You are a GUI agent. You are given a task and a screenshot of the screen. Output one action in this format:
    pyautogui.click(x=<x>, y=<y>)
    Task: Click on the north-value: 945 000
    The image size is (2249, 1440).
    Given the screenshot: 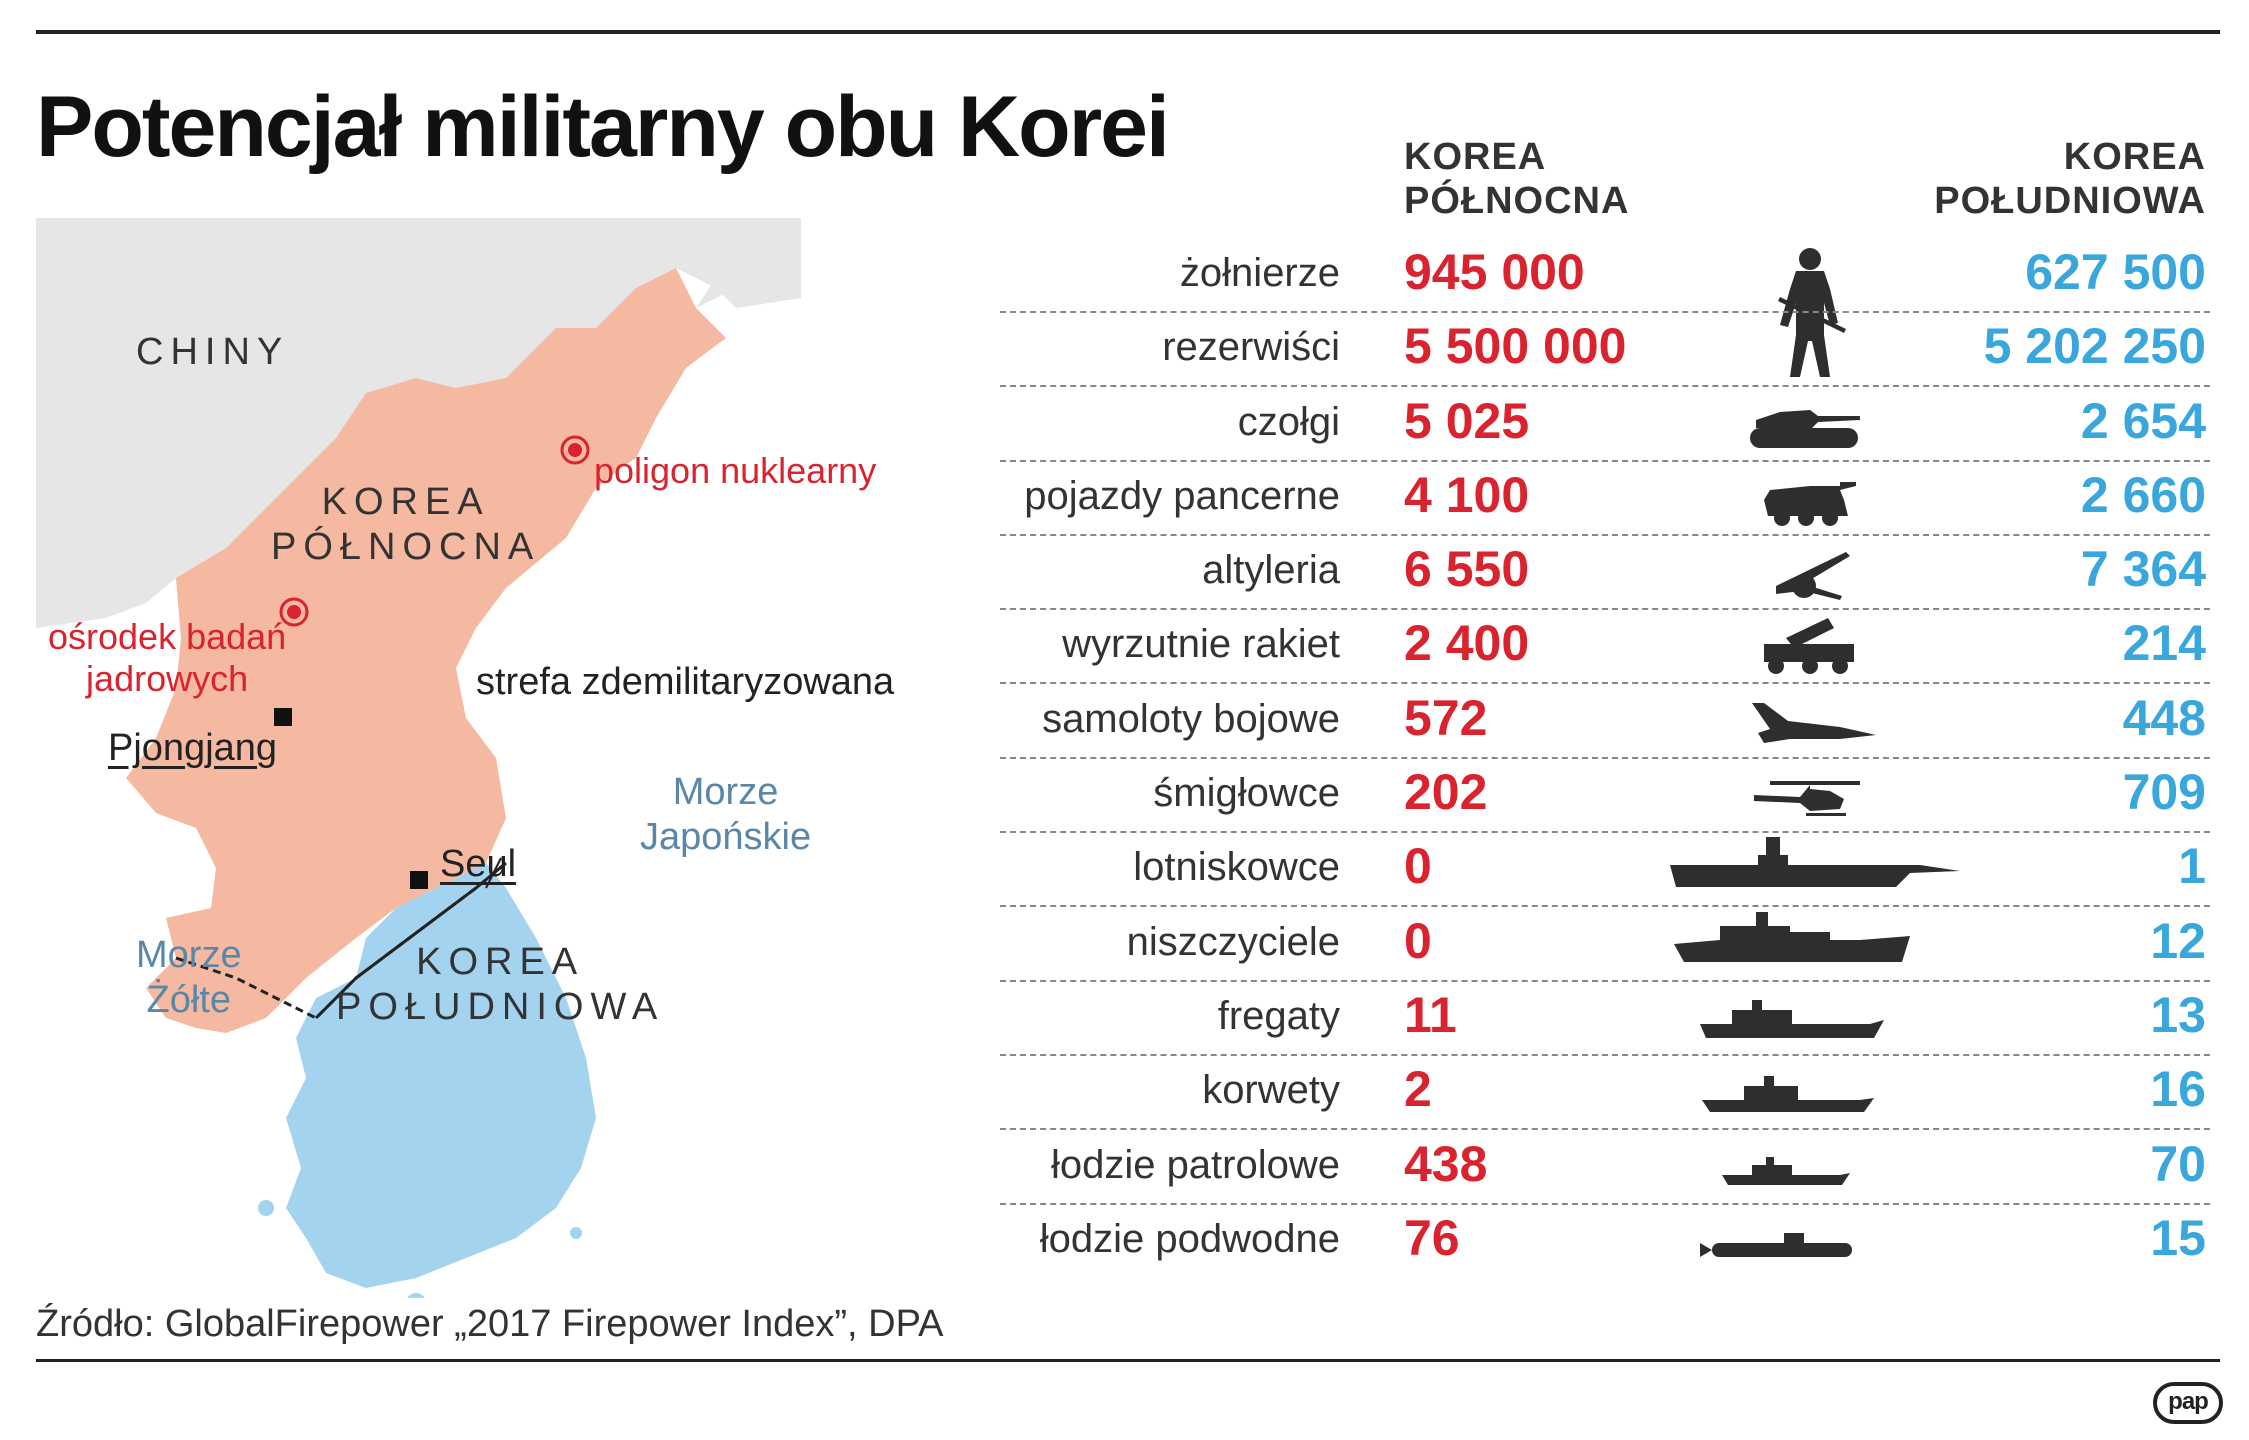 What is the action you would take?
    pyautogui.click(x=1494, y=272)
    